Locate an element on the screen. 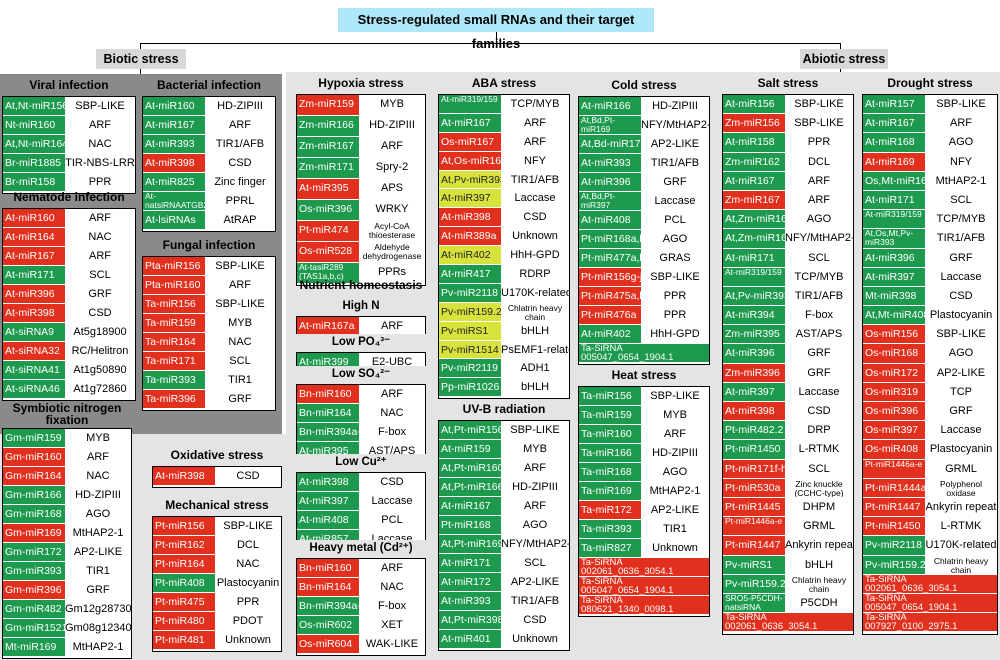 This screenshot has height=660, width=1000. mirna-name: Os-miR156 is located at coordinates (894, 334).